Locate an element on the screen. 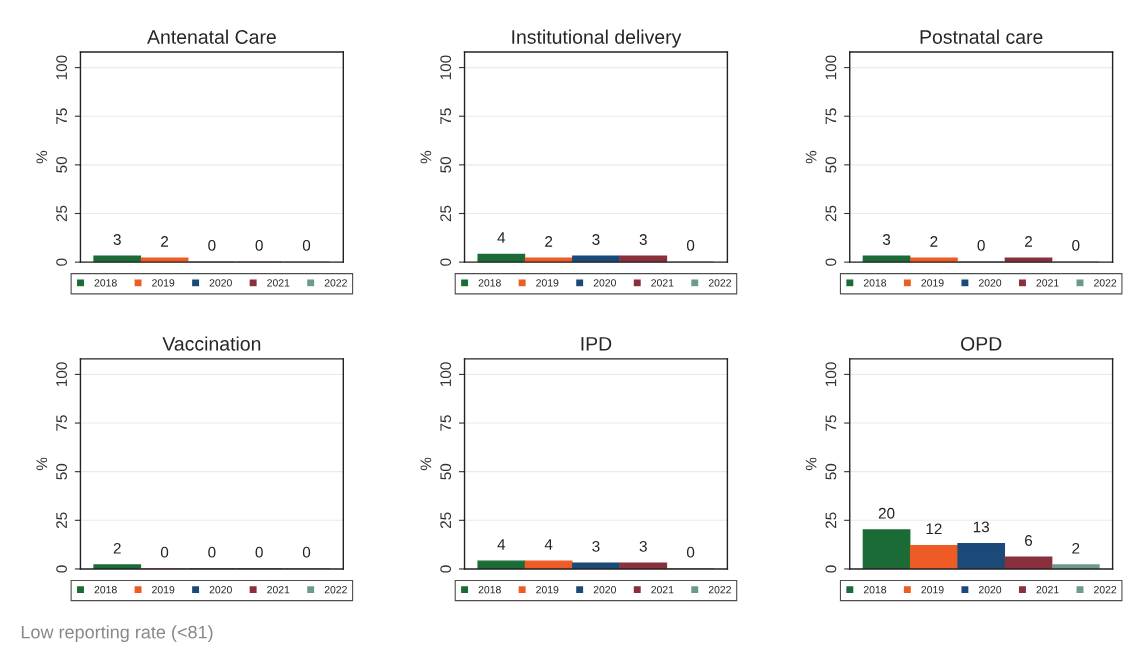  data-label: 20 is located at coordinates (886, 513).